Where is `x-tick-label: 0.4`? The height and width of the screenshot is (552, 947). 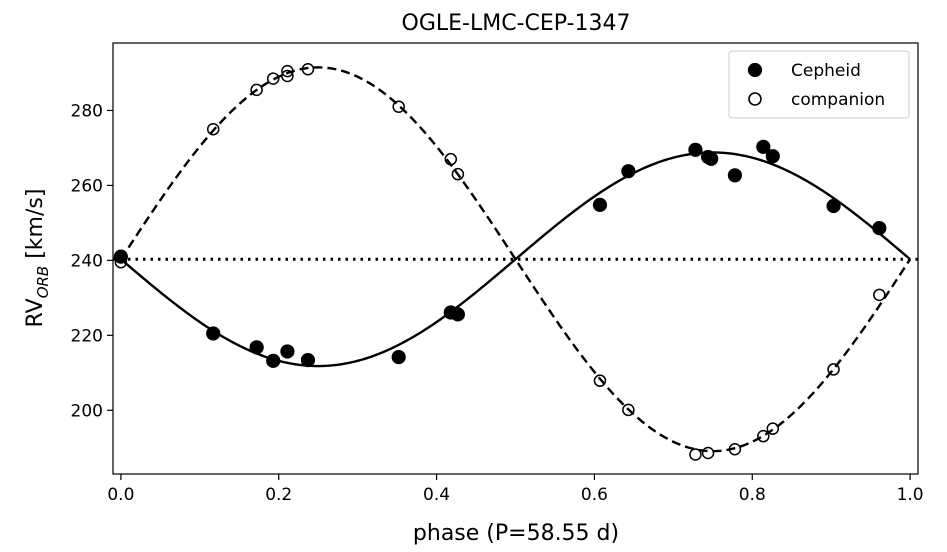 x-tick-label: 0.4 is located at coordinates (436, 495).